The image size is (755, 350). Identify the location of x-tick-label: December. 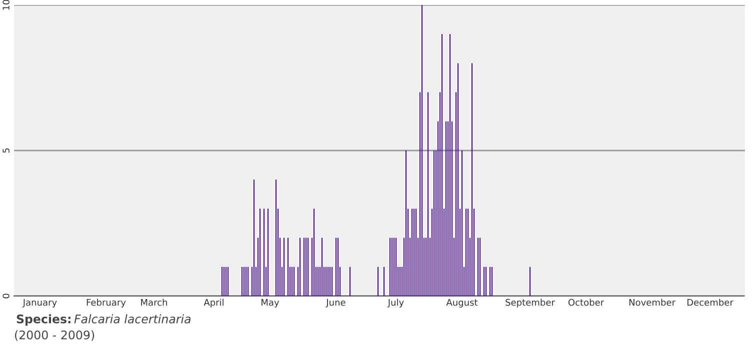
(710, 302).